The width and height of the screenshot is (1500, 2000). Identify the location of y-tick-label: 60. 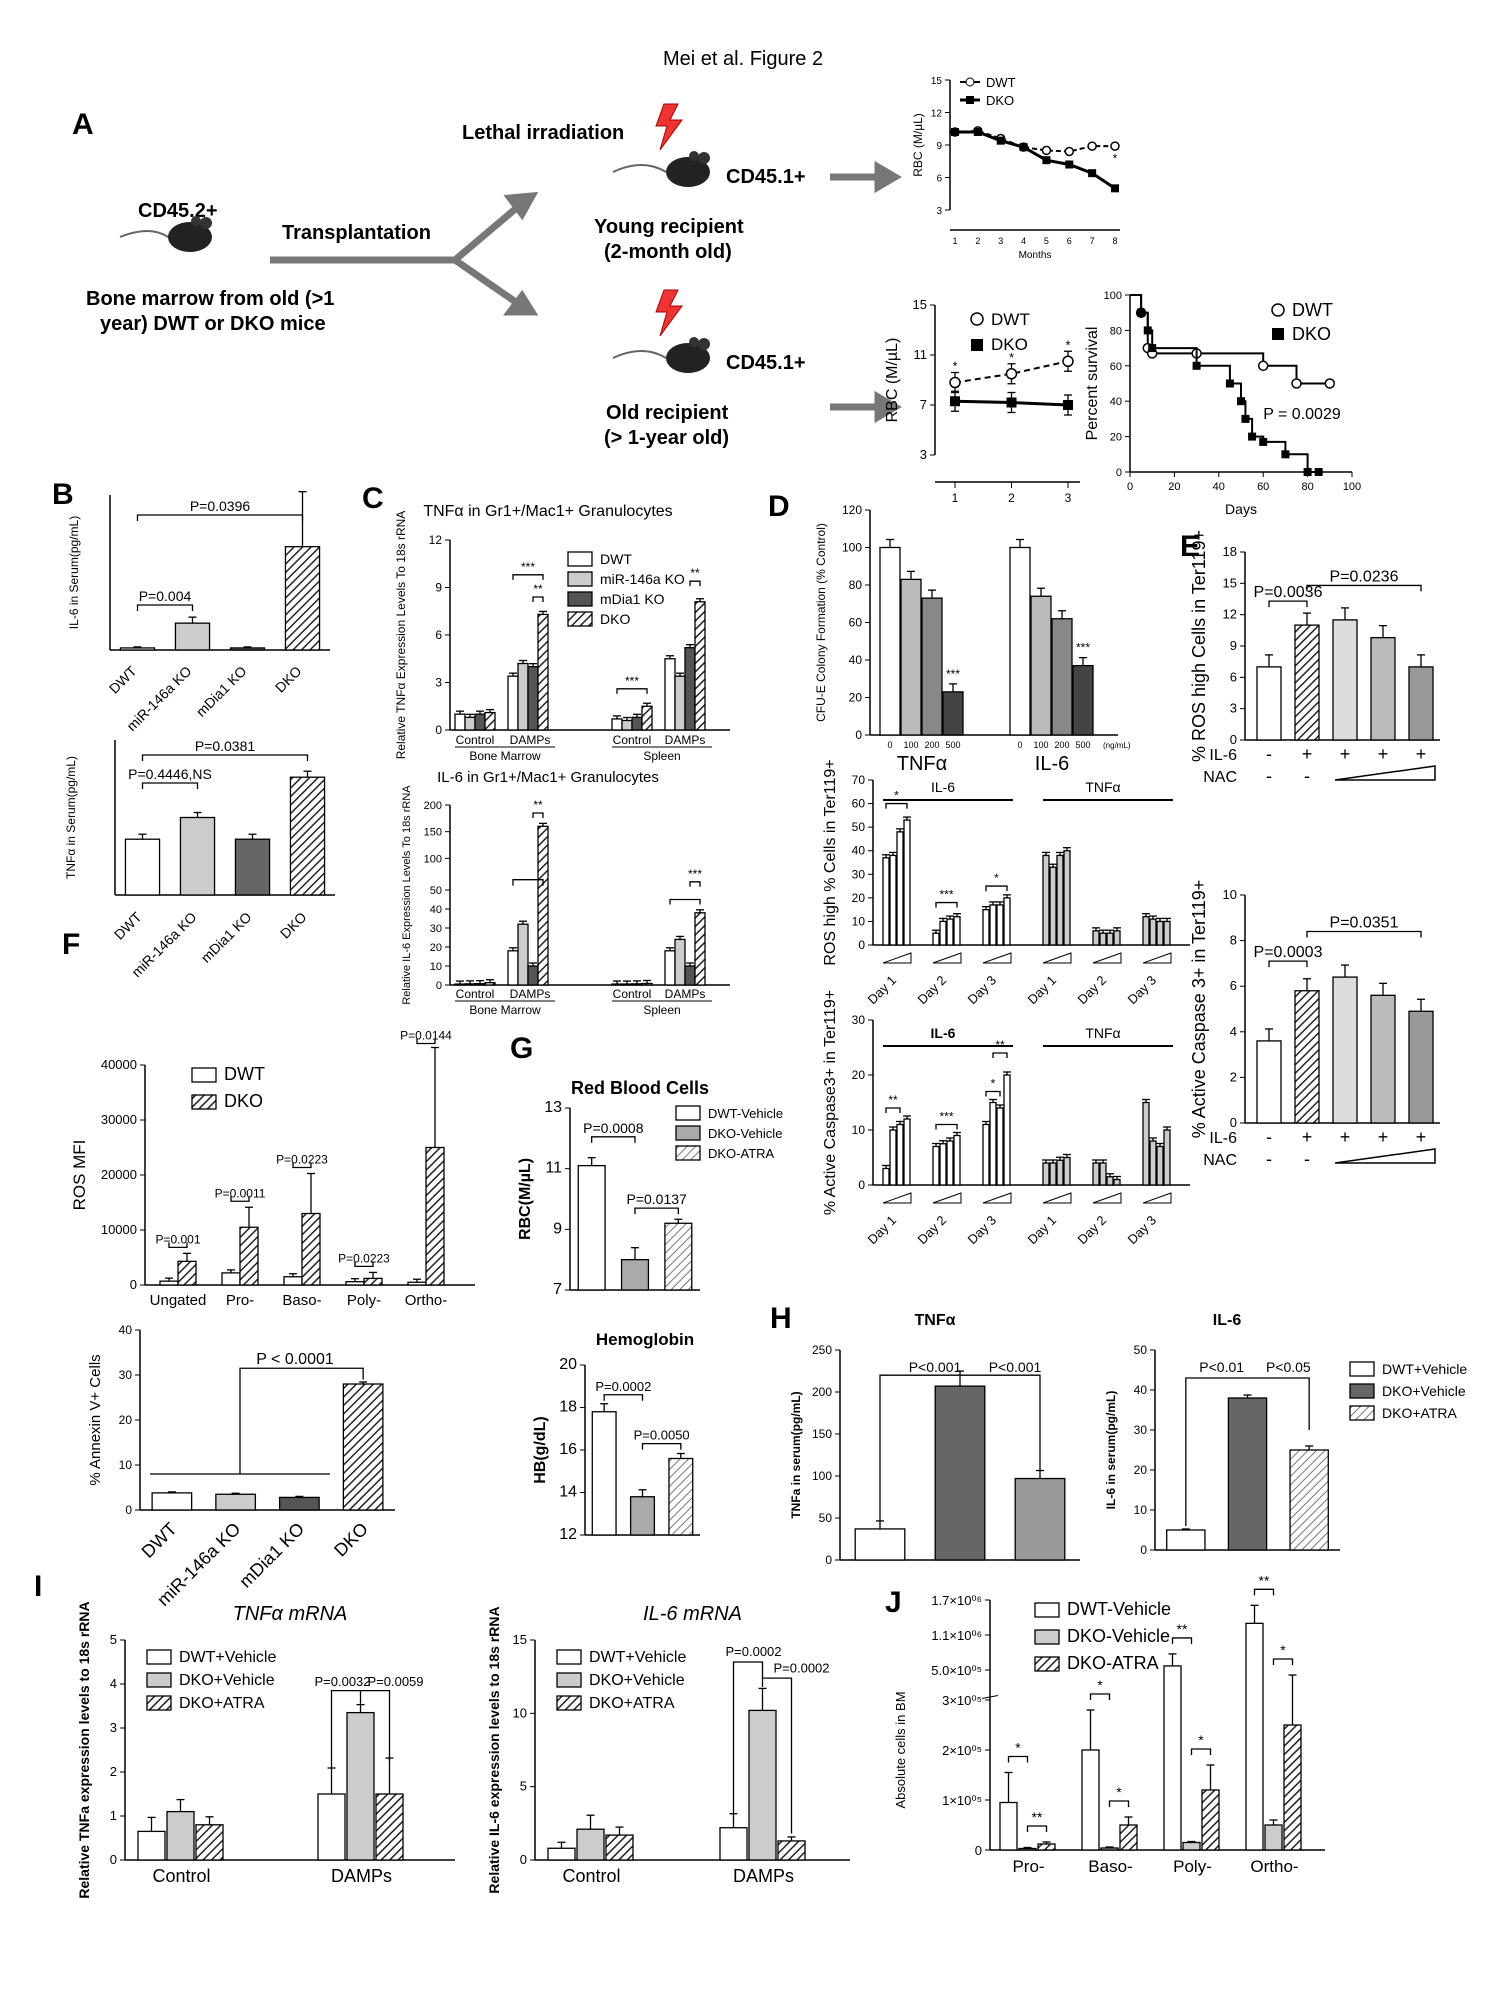
(856, 623).